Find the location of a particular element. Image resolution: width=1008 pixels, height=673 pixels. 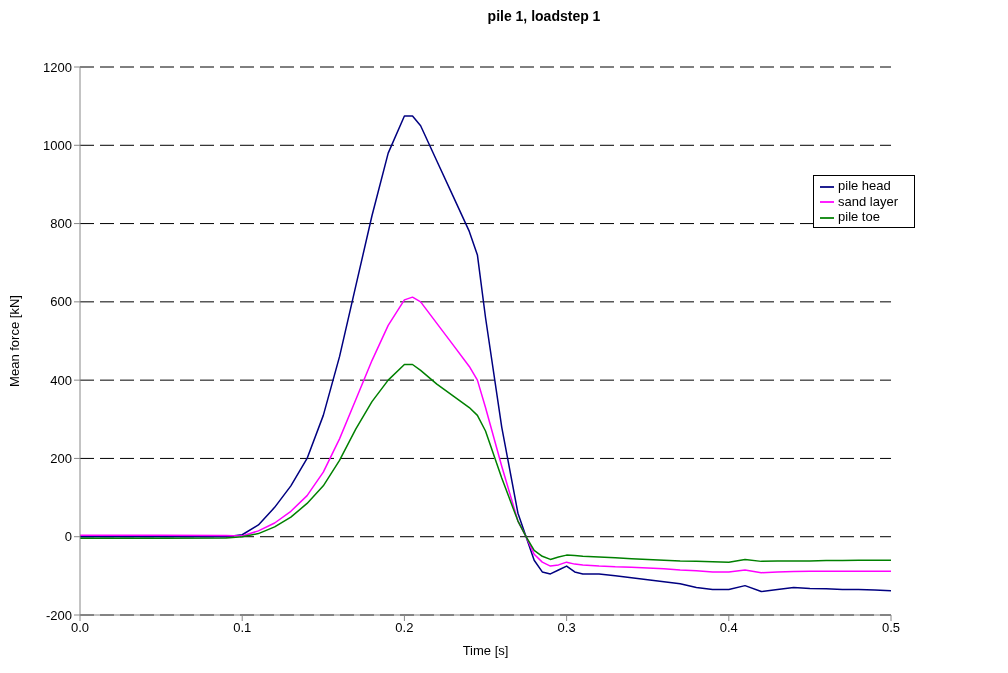

x-tick-label: 0.4 is located at coordinates (728, 628).